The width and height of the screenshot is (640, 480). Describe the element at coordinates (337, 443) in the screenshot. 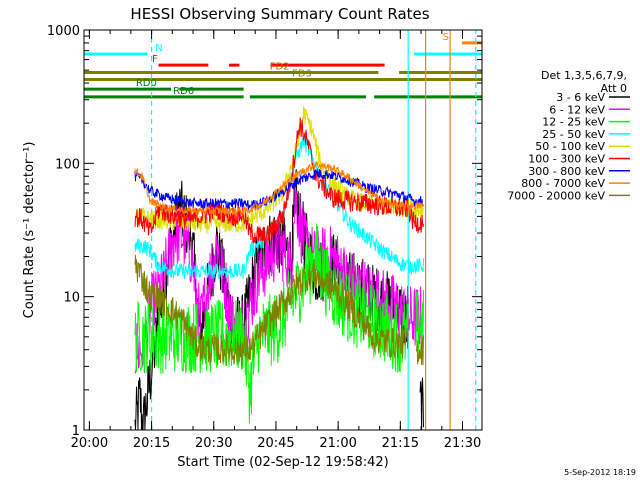

I see `x-tick-label: 21:00` at that location.